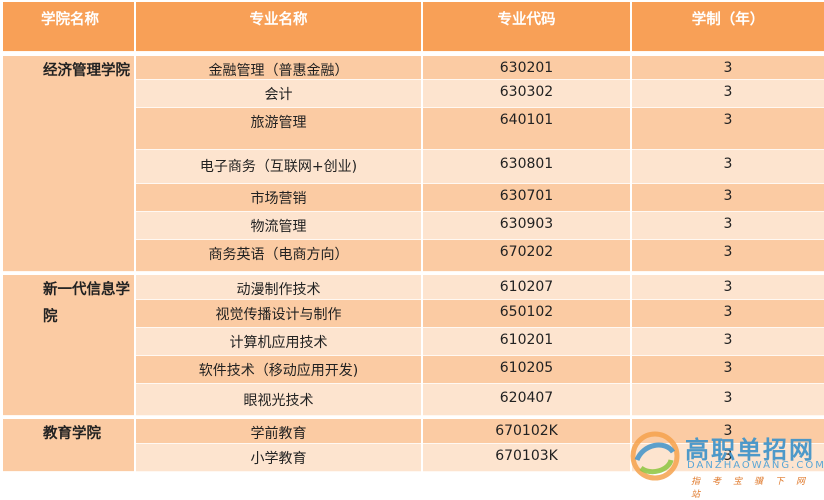 The image size is (824, 500). What do you see at coordinates (278, 286) in the screenshot?
I see `major-name: 动漫制作技术` at bounding box center [278, 286].